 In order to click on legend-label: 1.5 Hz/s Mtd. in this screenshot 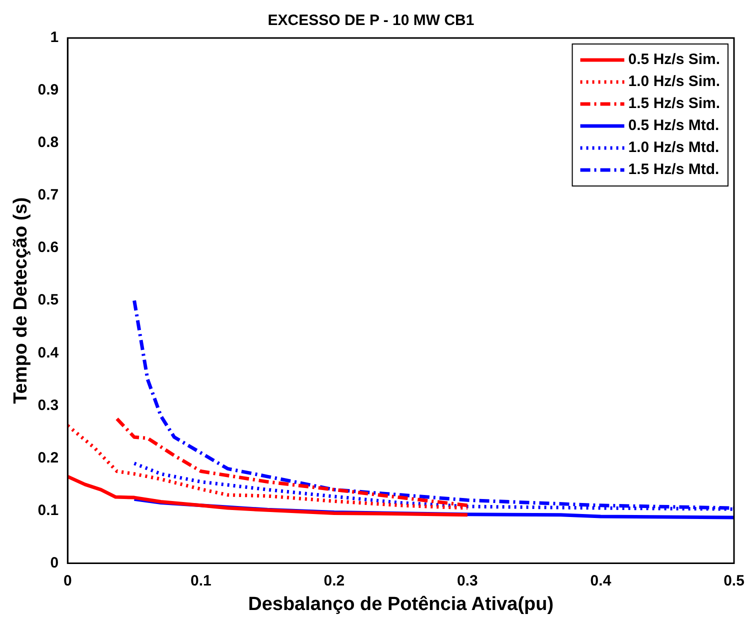, I will do `click(674, 169)`.